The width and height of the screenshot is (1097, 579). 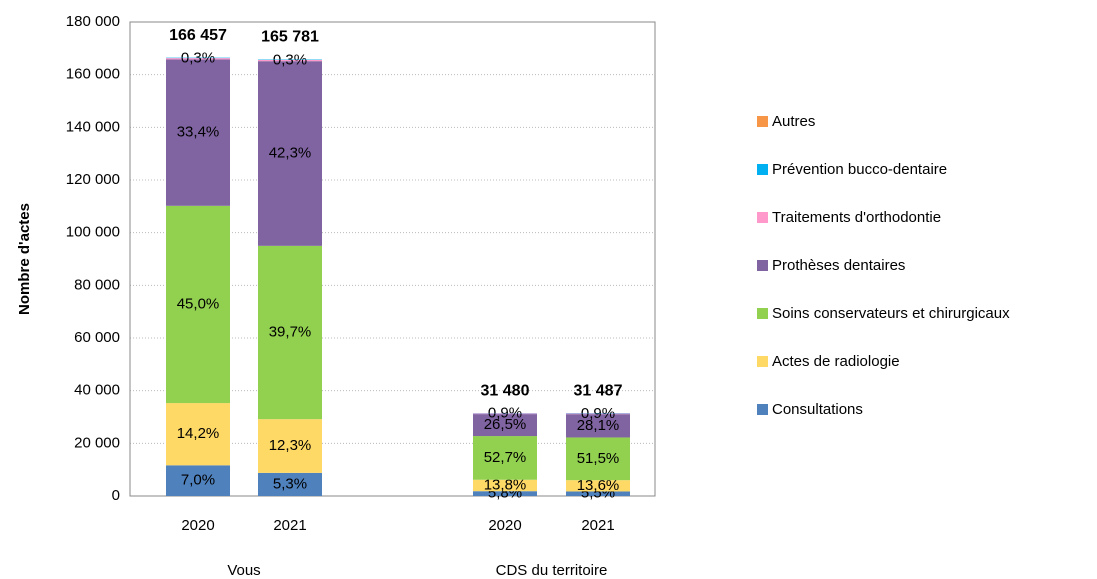 What do you see at coordinates (859, 169) in the screenshot?
I see `legend-label: Prévention bucco-dentaire` at bounding box center [859, 169].